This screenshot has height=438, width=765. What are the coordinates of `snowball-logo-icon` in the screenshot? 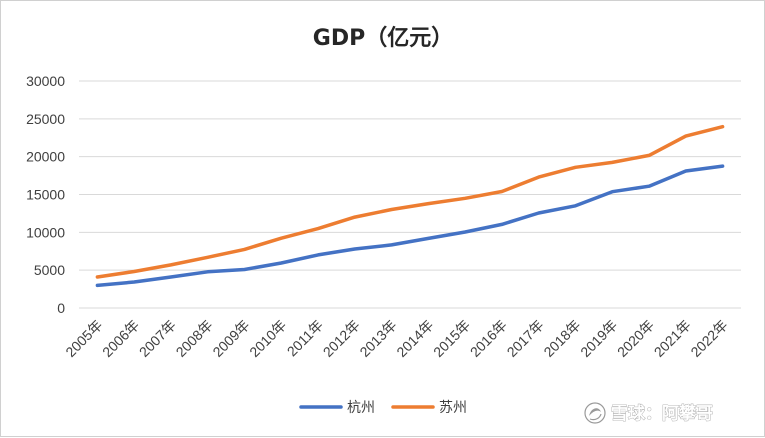 It's located at (595, 413).